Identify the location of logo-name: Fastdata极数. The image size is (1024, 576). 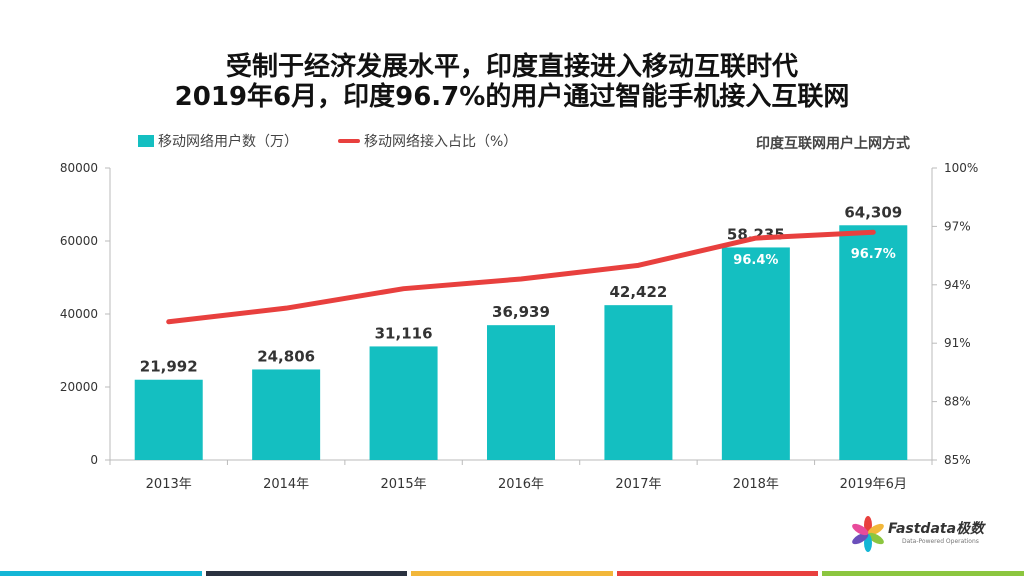
(936, 529).